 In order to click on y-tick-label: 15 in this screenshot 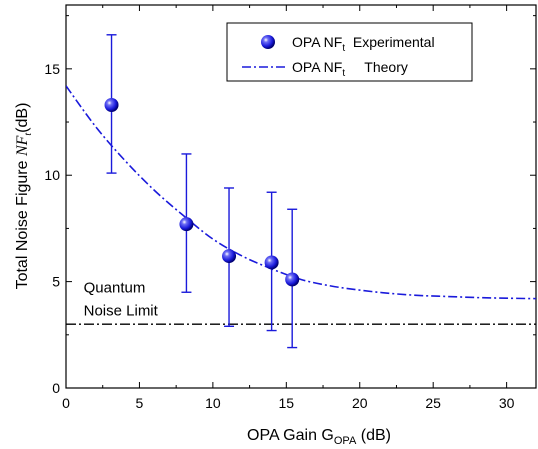, I will do `click(52, 69)`.